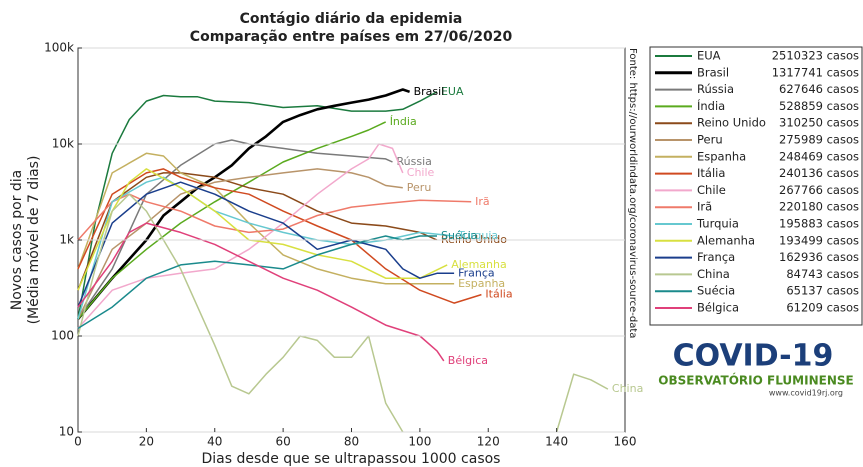  I want to click on line-end-label: Espanha, so click(481, 283).